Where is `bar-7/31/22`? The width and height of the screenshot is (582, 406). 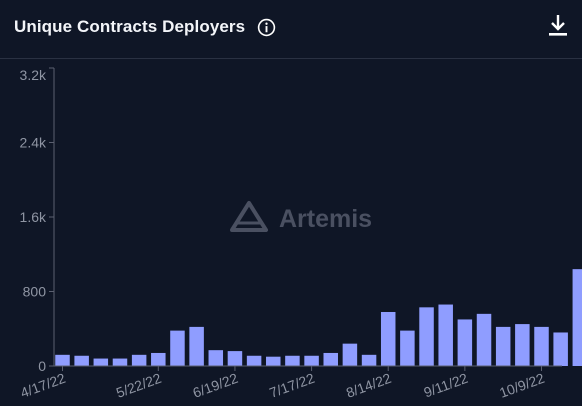 bar-7/31/22 is located at coordinates (350, 354).